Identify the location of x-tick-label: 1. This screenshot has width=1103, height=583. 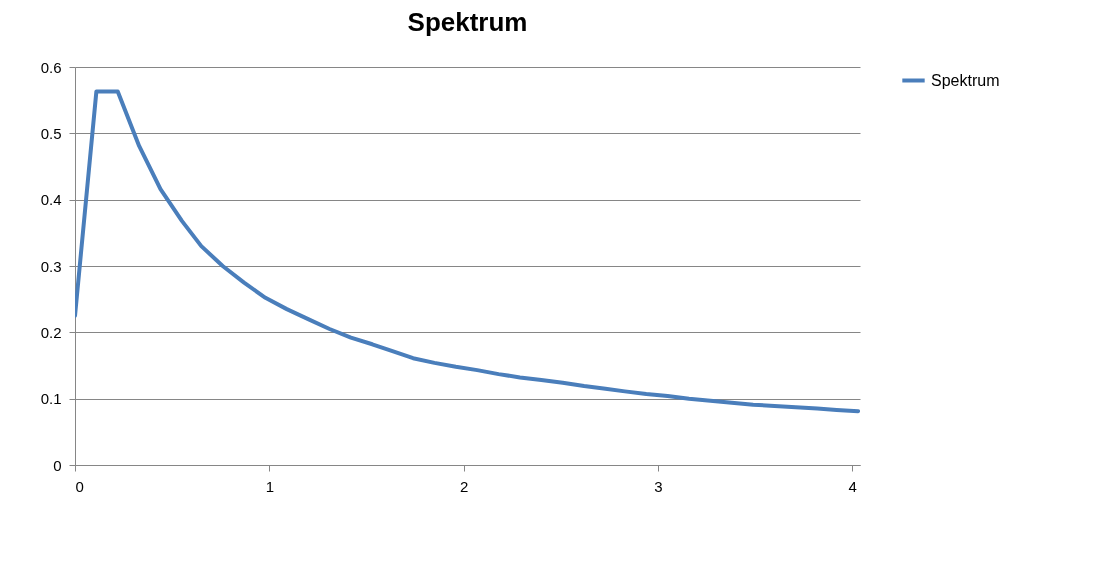
(269, 486).